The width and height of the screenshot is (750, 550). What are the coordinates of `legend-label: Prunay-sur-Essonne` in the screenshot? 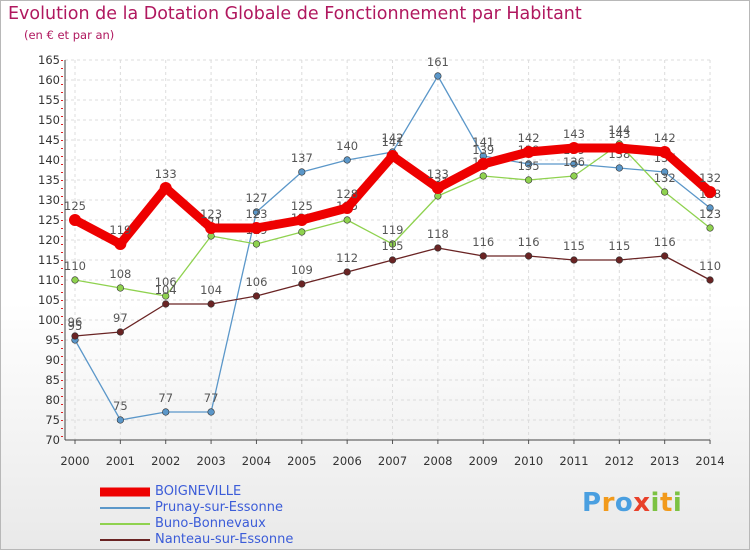 It's located at (219, 507).